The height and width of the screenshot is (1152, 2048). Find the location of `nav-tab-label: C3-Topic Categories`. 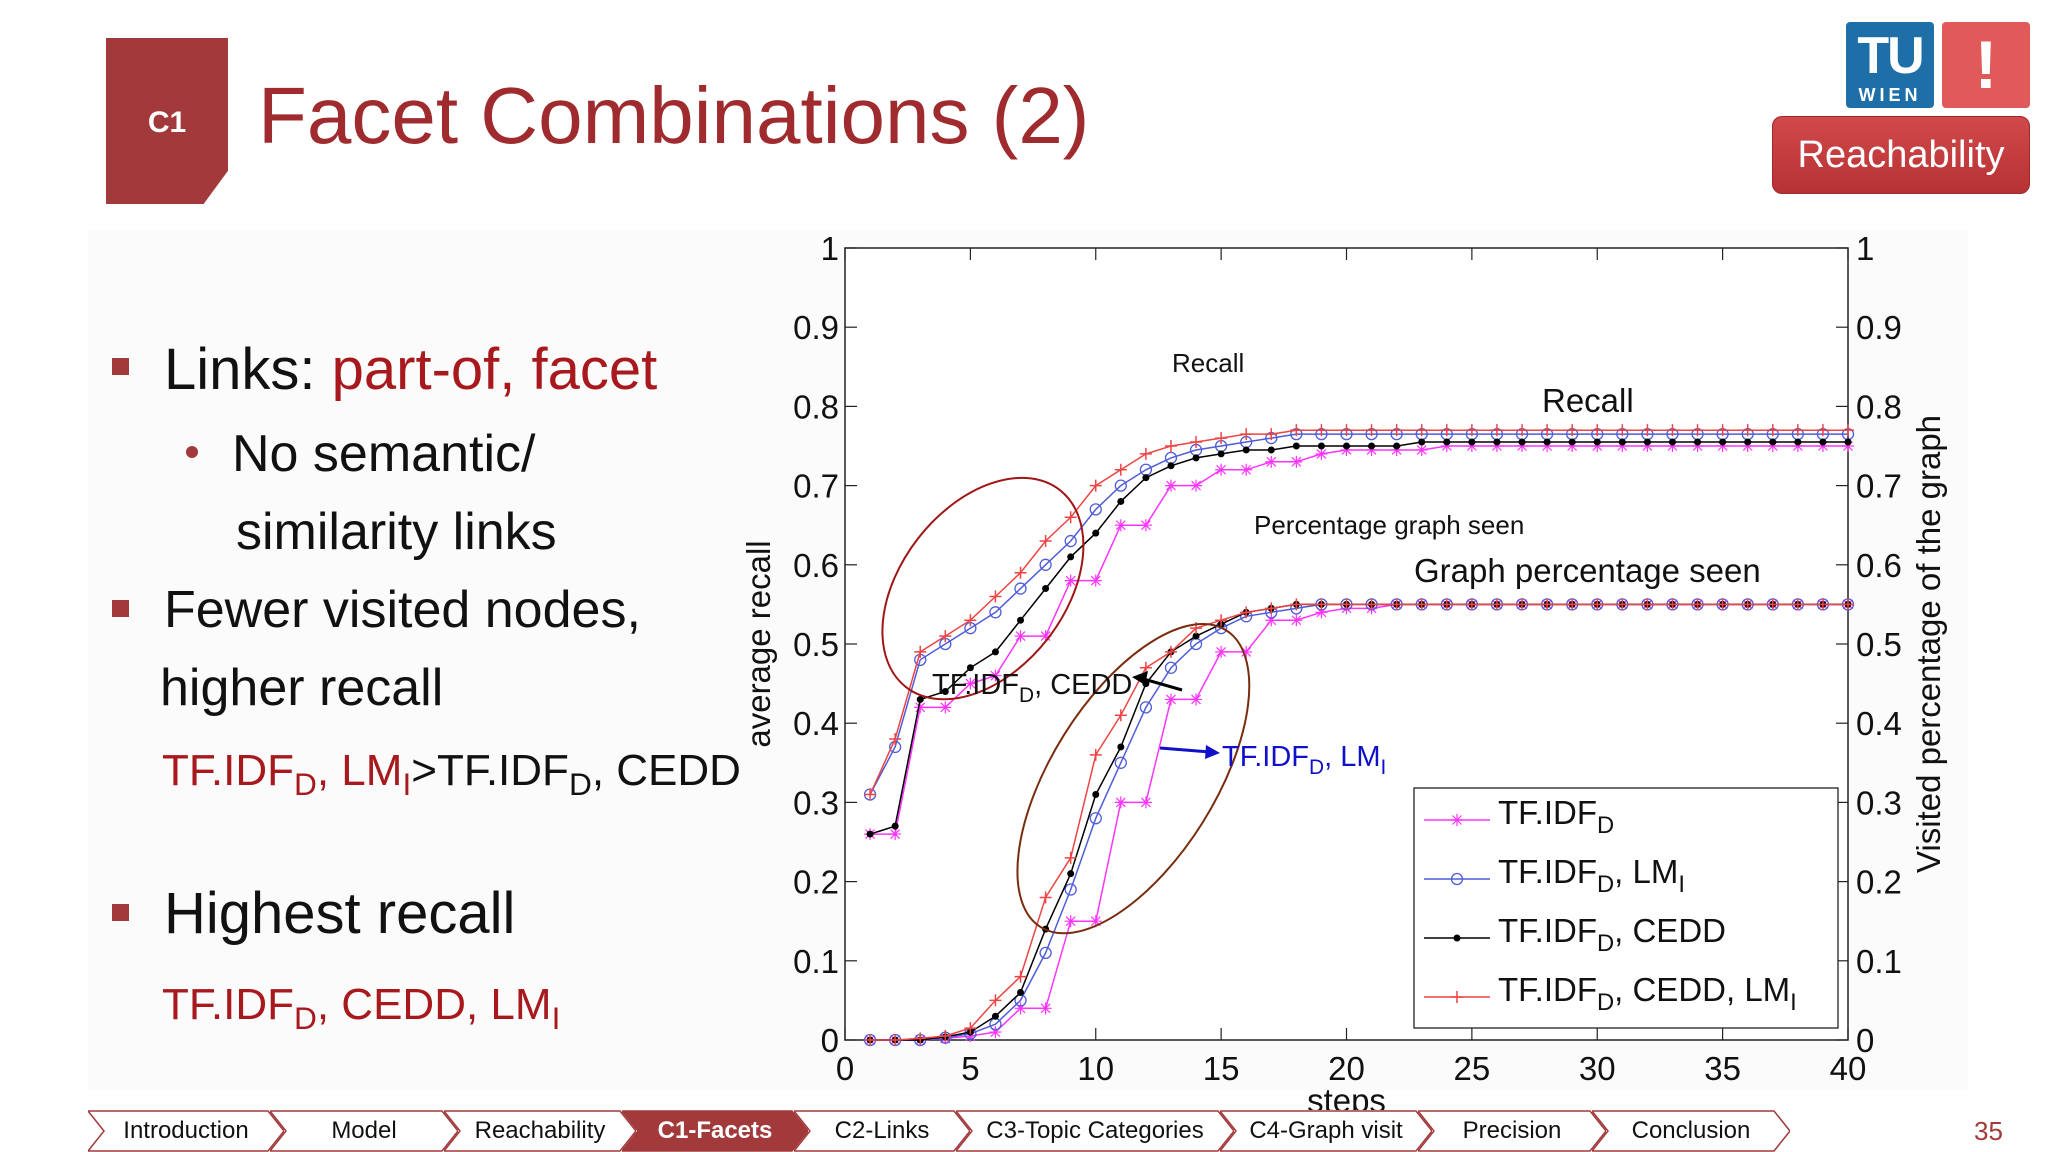

nav-tab-label: C3-Topic Categories is located at coordinates (1095, 1130).